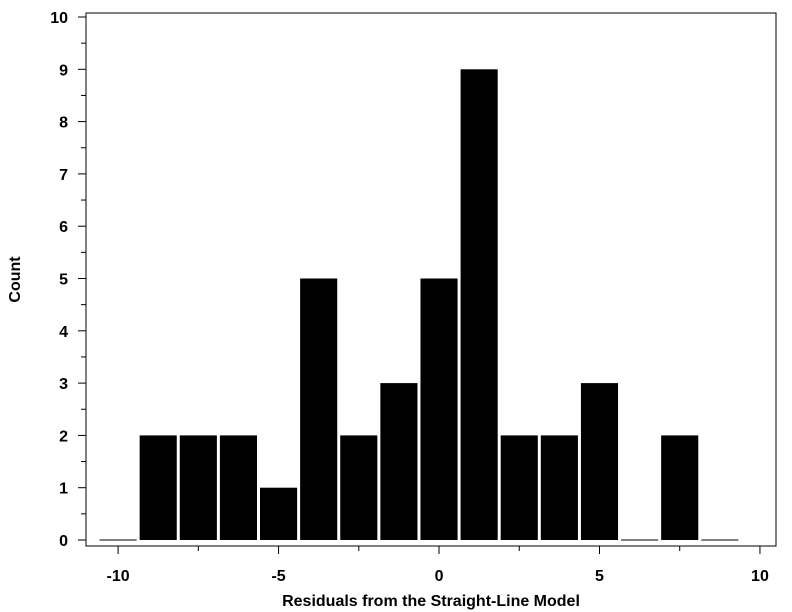 The height and width of the screenshot is (612, 792). Describe the element at coordinates (63, 123) in the screenshot. I see `y-tick-label: 8` at that location.